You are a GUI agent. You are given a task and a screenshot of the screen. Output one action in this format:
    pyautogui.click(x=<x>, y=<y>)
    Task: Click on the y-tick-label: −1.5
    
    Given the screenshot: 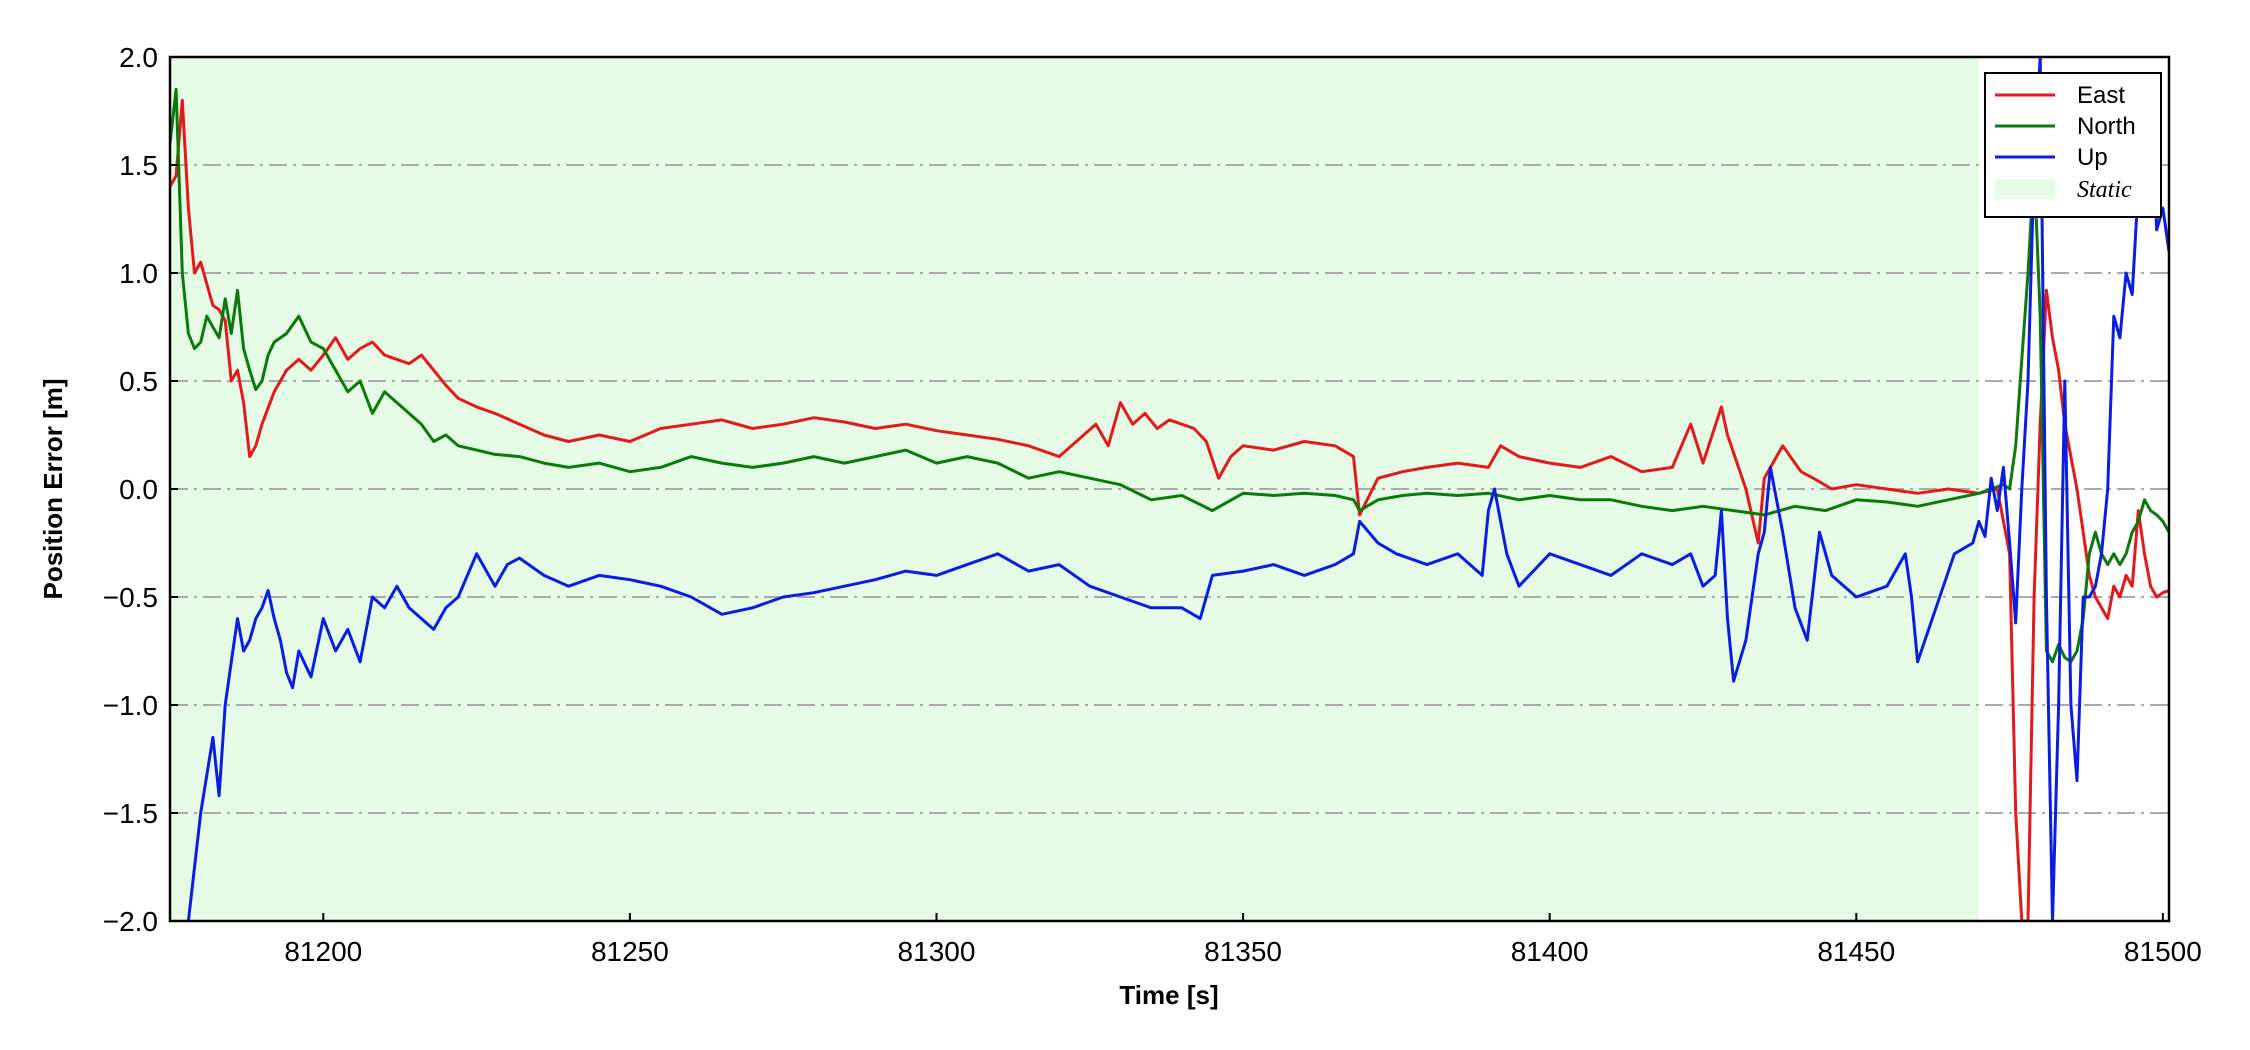 What is the action you would take?
    pyautogui.click(x=130, y=813)
    